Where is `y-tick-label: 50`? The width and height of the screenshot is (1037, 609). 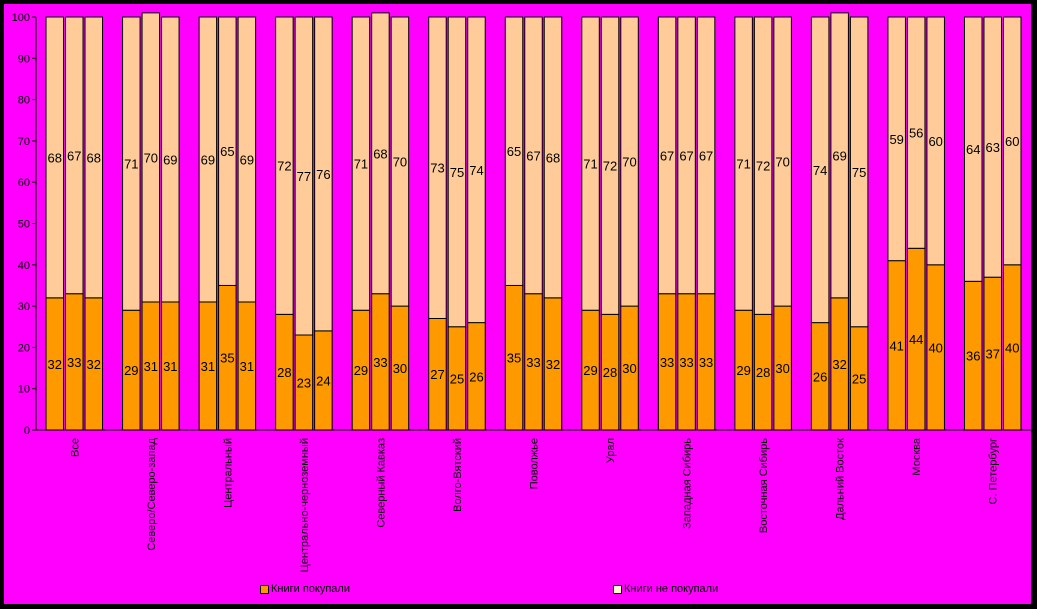 y-tick-label: 50 is located at coordinates (24, 225).